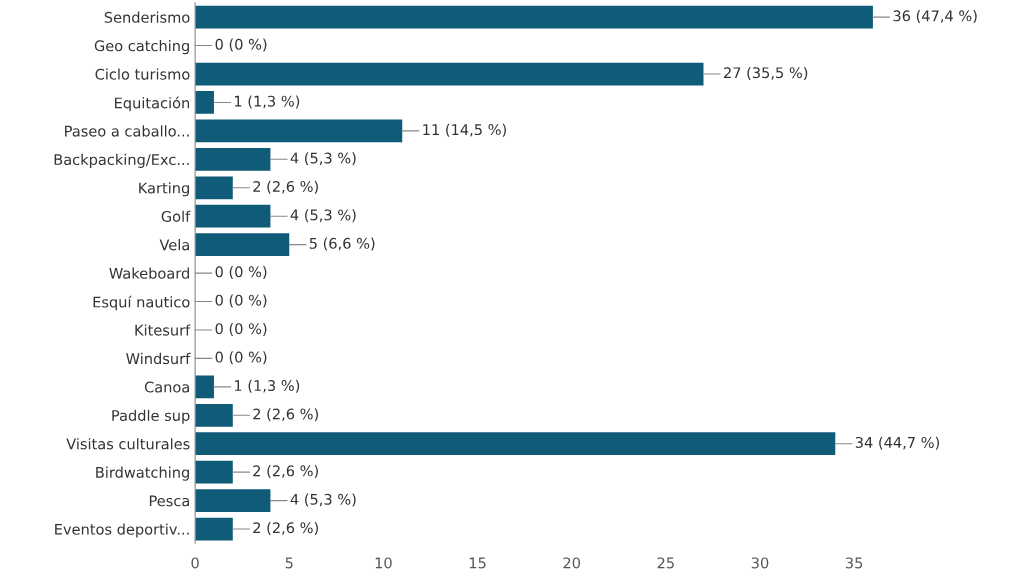 This screenshot has height=581, width=1027. What do you see at coordinates (149, 273) in the screenshot?
I see `y-tick-label: Wakeboard` at bounding box center [149, 273].